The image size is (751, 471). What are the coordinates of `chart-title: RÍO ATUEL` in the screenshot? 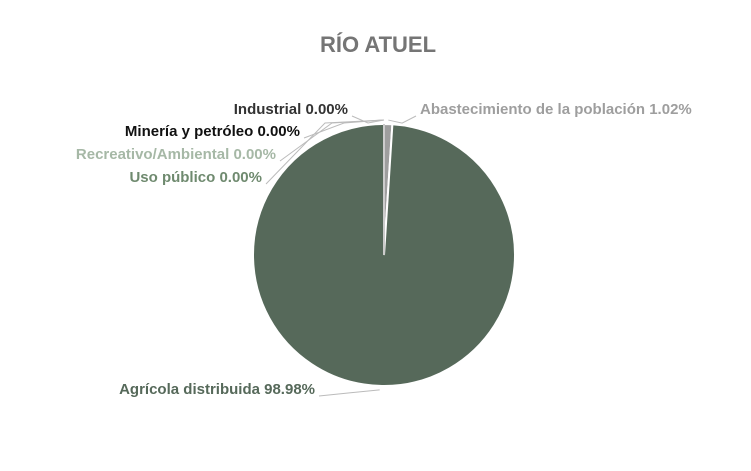 It's located at (378, 44).